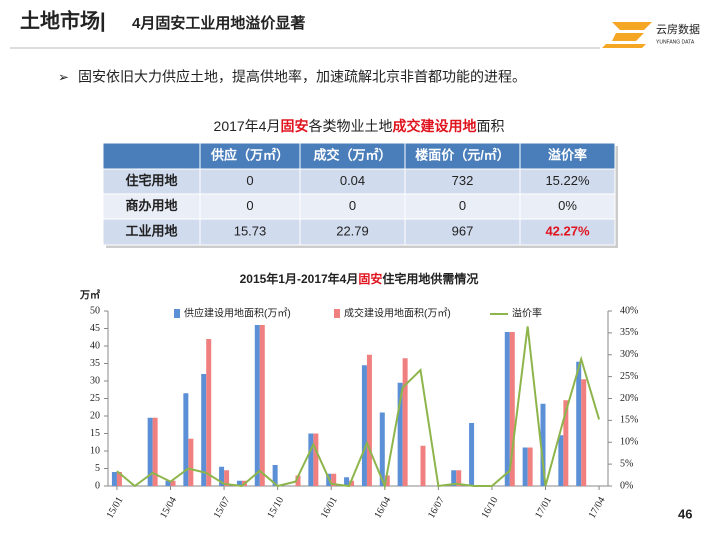 The height and width of the screenshot is (540, 720). What do you see at coordinates (463, 180) in the screenshot?
I see `cell-text: 732` at bounding box center [463, 180].